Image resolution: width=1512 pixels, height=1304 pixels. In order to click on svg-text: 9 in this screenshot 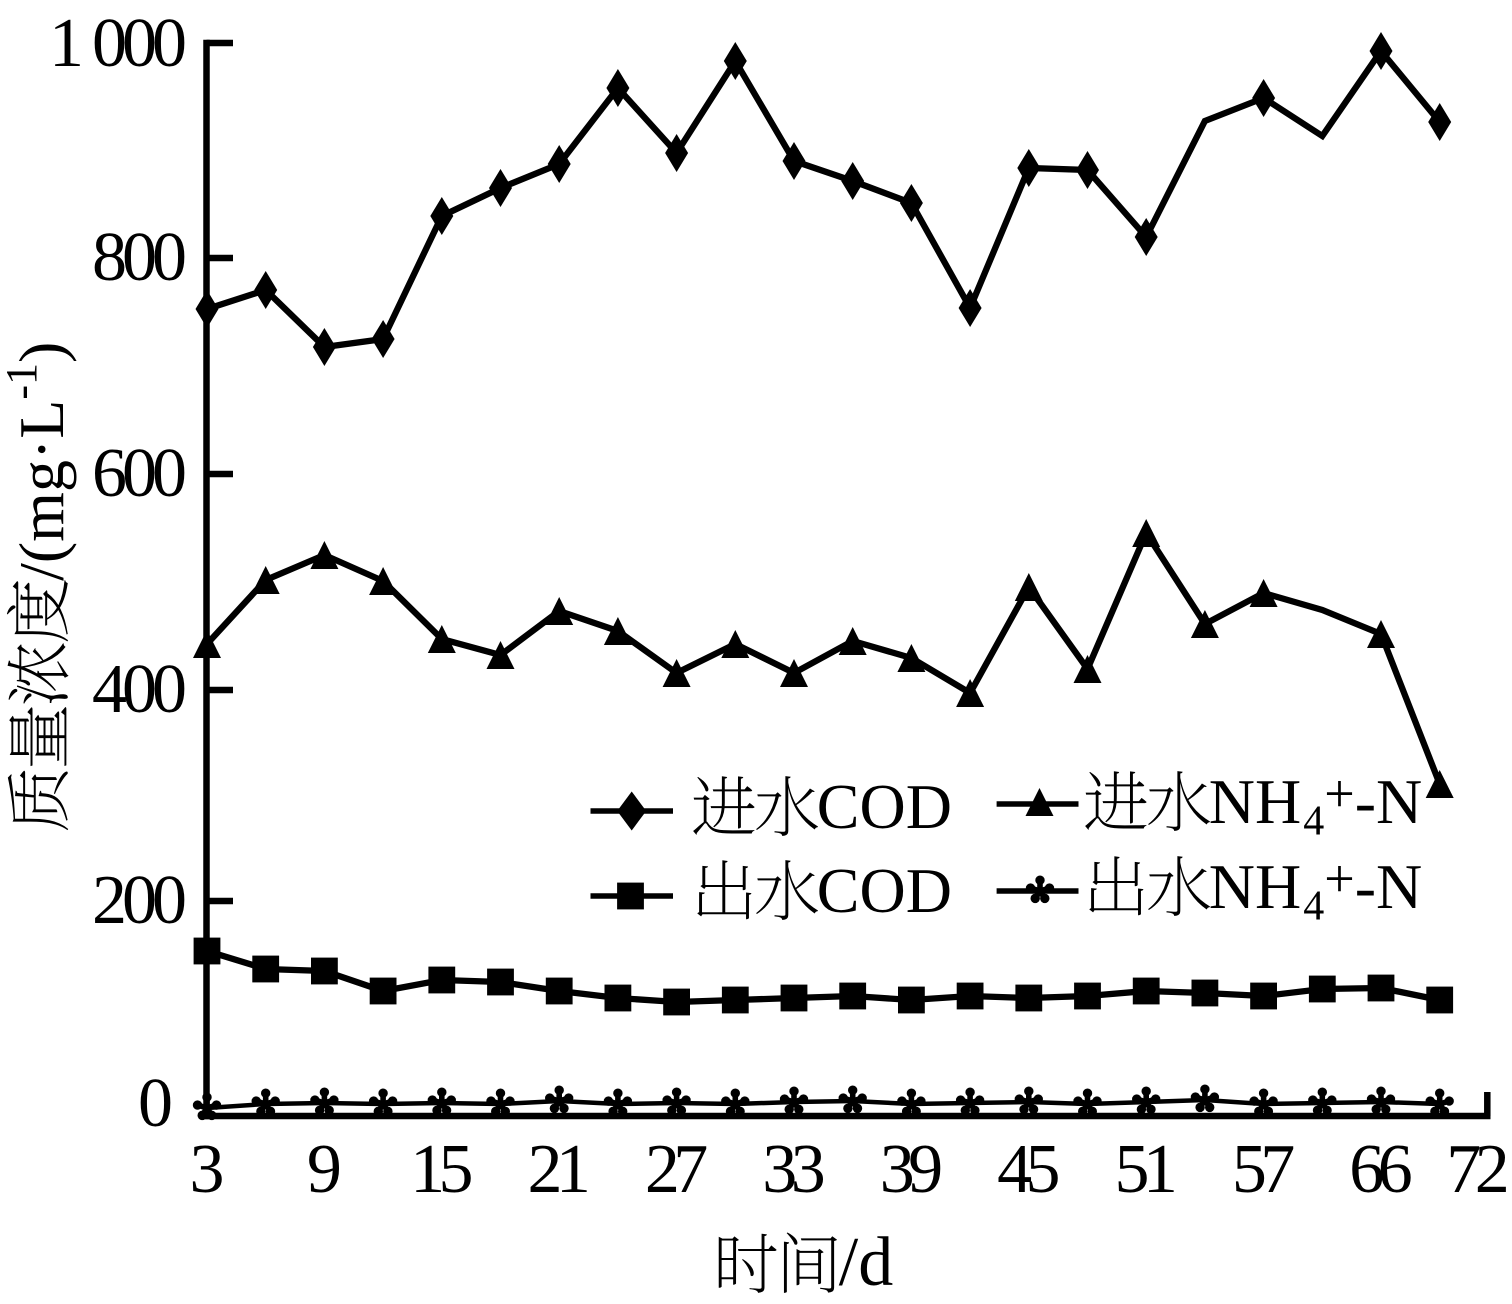, I will do `click(324, 1169)`.